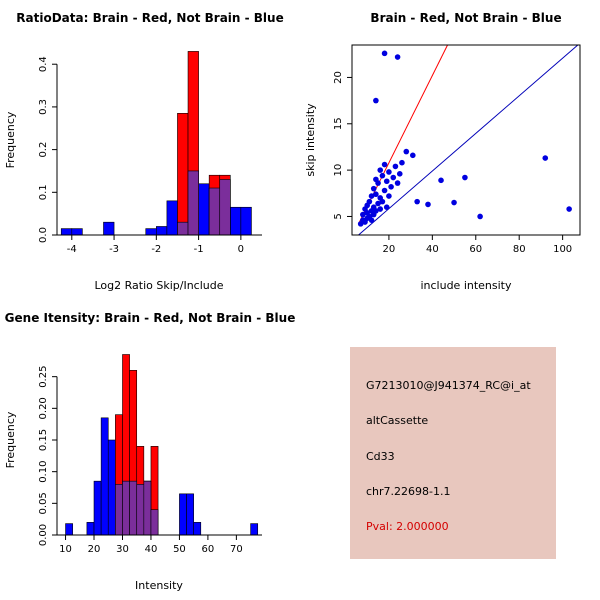 The height and width of the screenshot is (600, 600). I want to click on y-tick-label: 15, so click(338, 123).